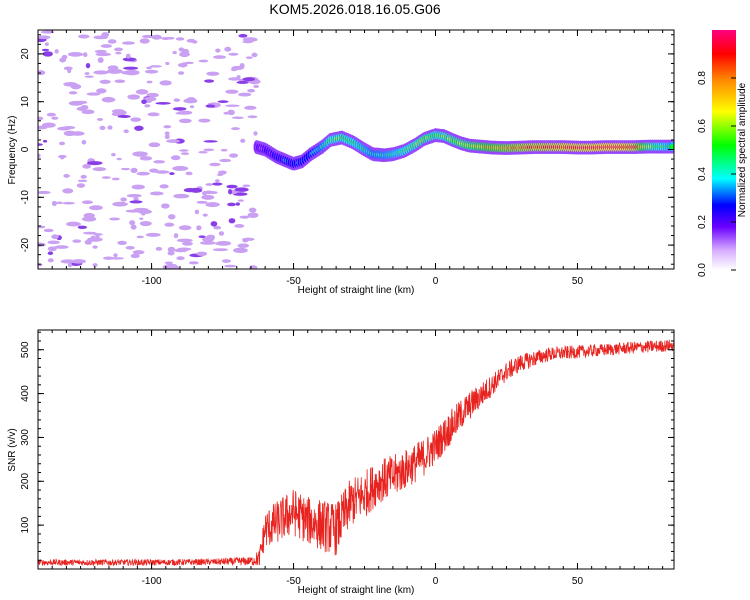 The image size is (750, 600). What do you see at coordinates (152, 281) in the screenshot?
I see `spec-x-tick-label: -100` at bounding box center [152, 281].